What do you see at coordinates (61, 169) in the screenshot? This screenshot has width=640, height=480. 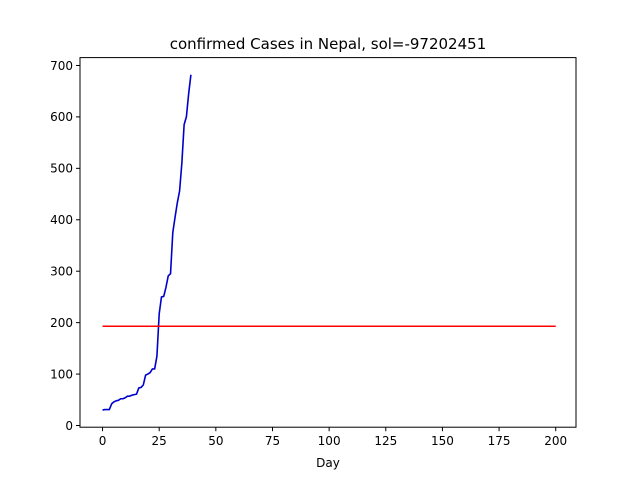 I see `y-tick-label: 500` at bounding box center [61, 169].